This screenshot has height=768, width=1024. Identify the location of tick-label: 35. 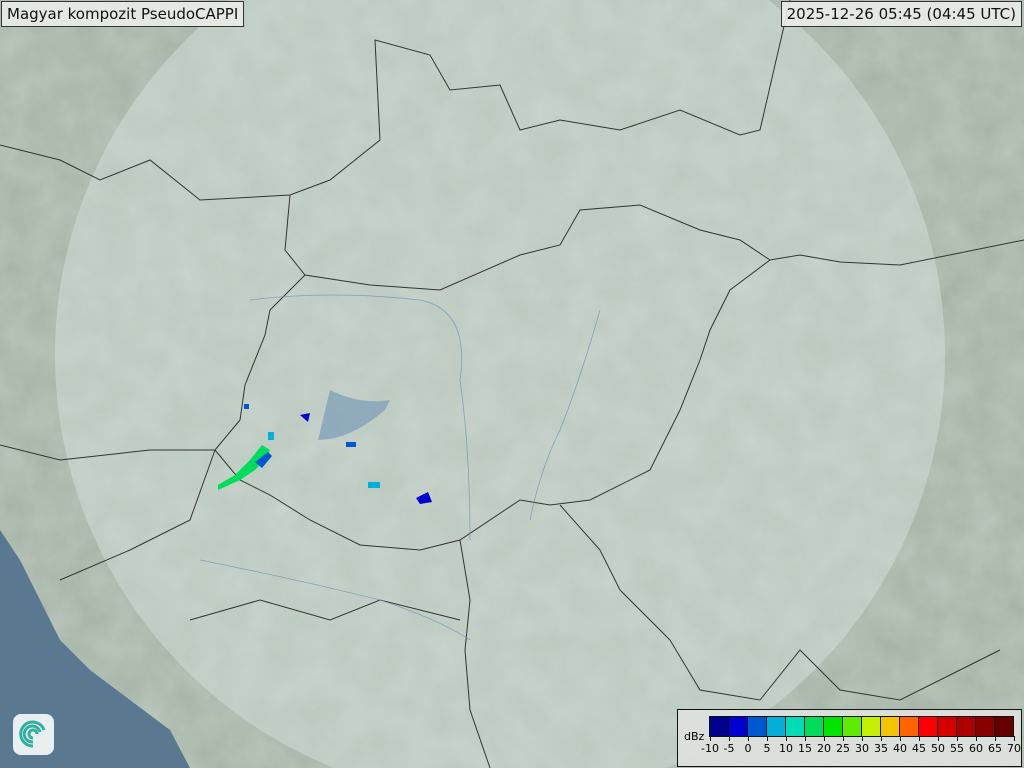
(881, 748).